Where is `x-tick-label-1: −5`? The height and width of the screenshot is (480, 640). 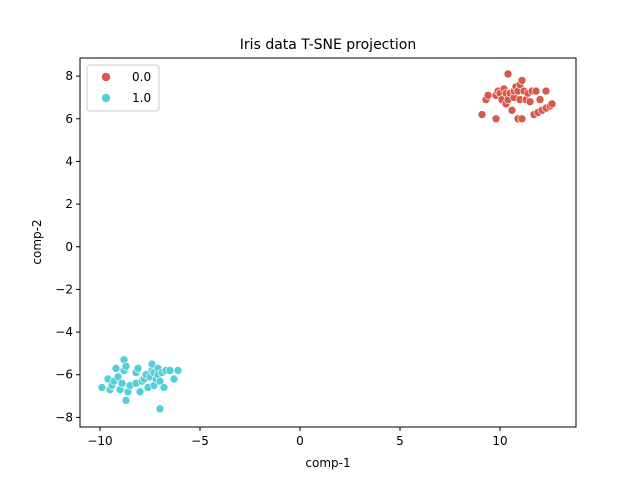
x-tick-label-1: −5 is located at coordinates (200, 441).